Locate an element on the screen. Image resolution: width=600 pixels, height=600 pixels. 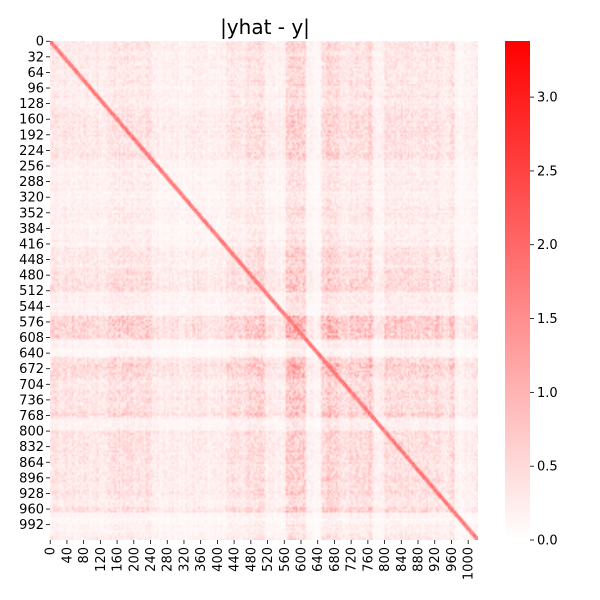
y-tick-label: 384 is located at coordinates (31, 229).